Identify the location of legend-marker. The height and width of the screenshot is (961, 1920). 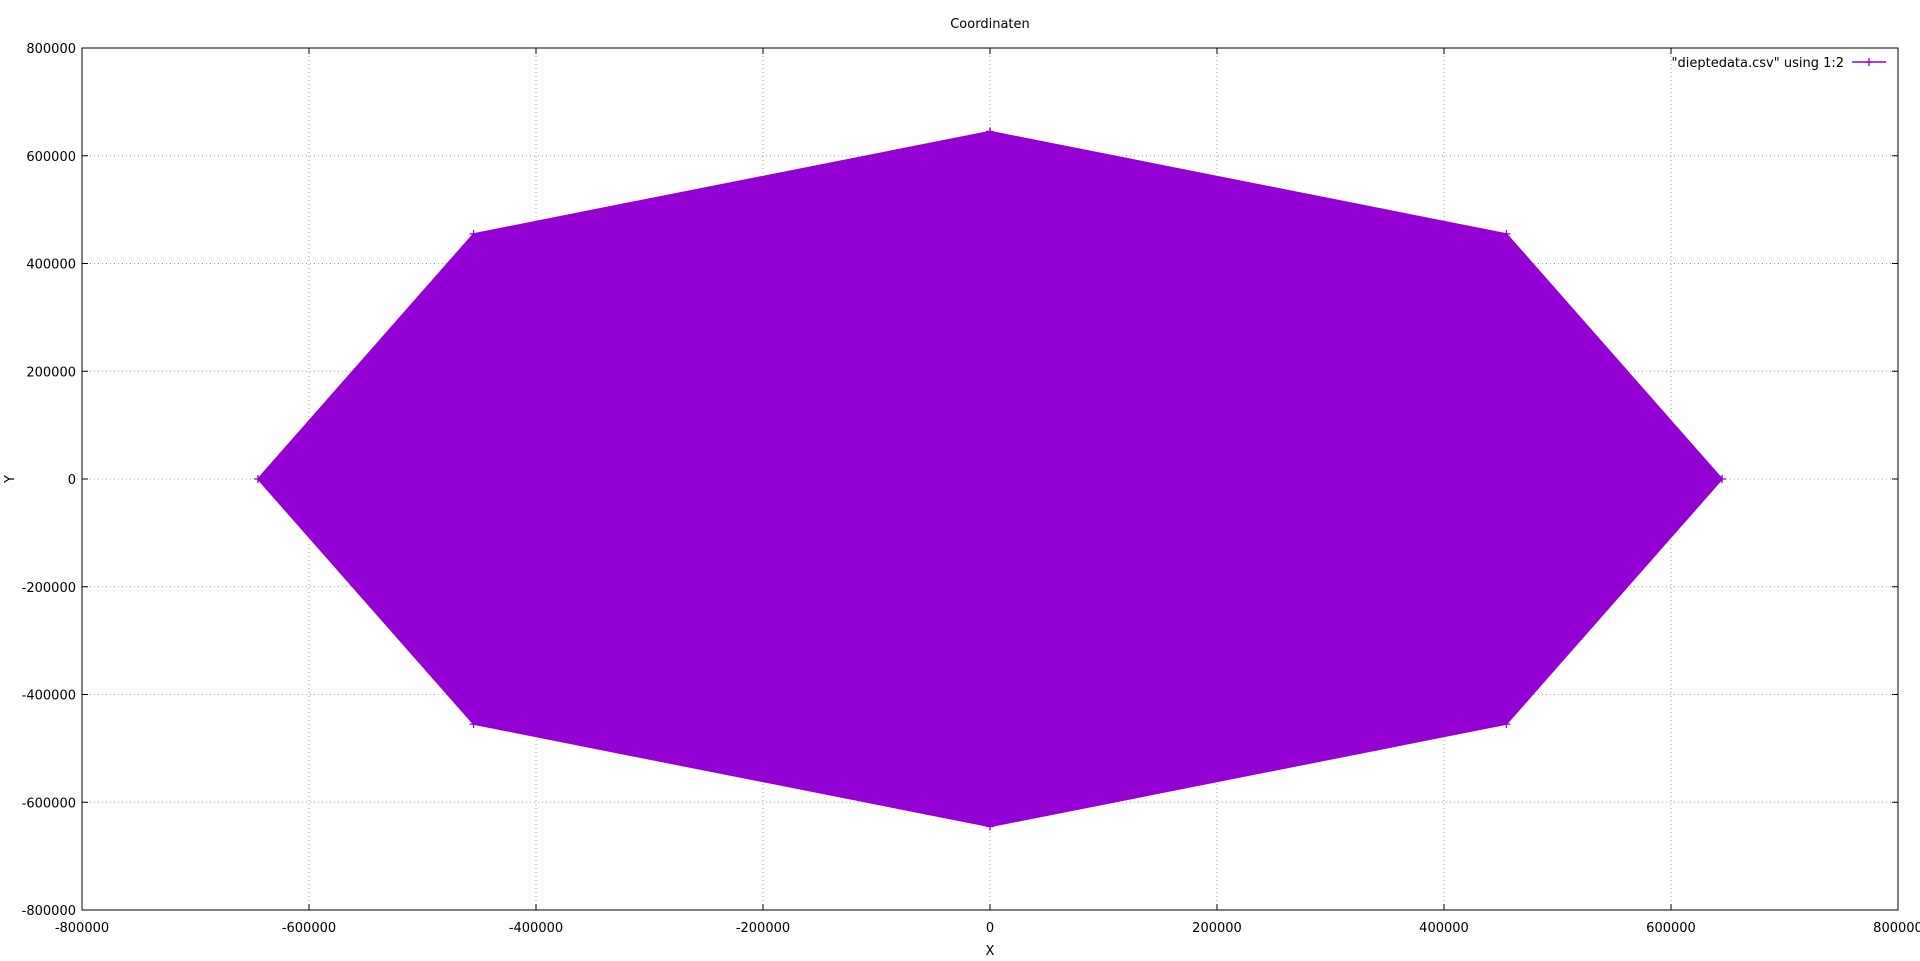
(1869, 62).